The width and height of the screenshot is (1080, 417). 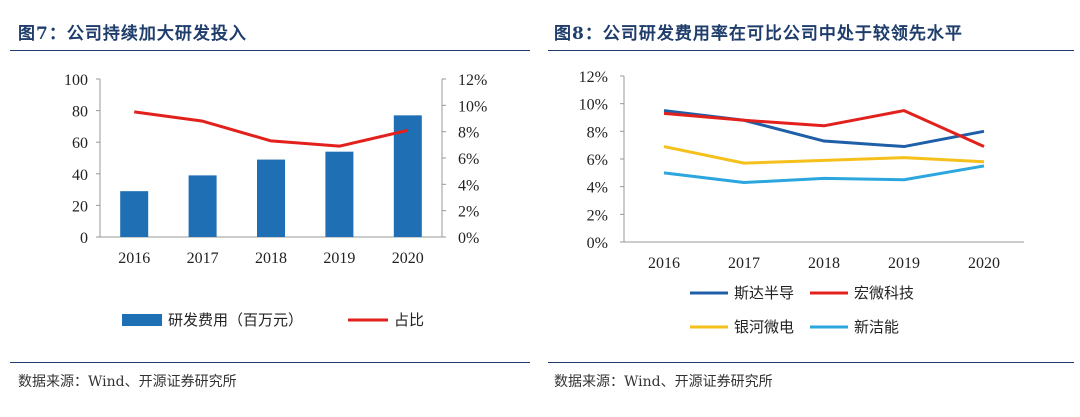 I want to click on y-tick-label: 10%, so click(x=593, y=105).